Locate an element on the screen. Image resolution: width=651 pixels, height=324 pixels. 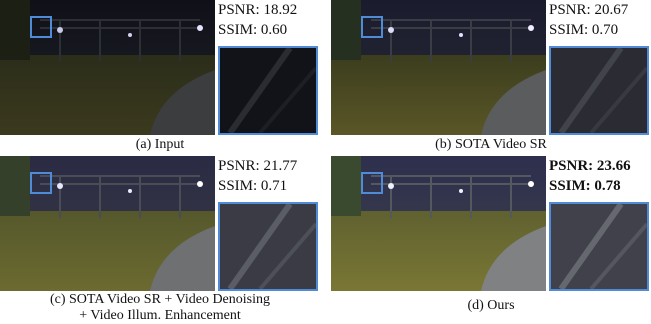
psnr-value: PSNR: 21.77 is located at coordinates (258, 166).